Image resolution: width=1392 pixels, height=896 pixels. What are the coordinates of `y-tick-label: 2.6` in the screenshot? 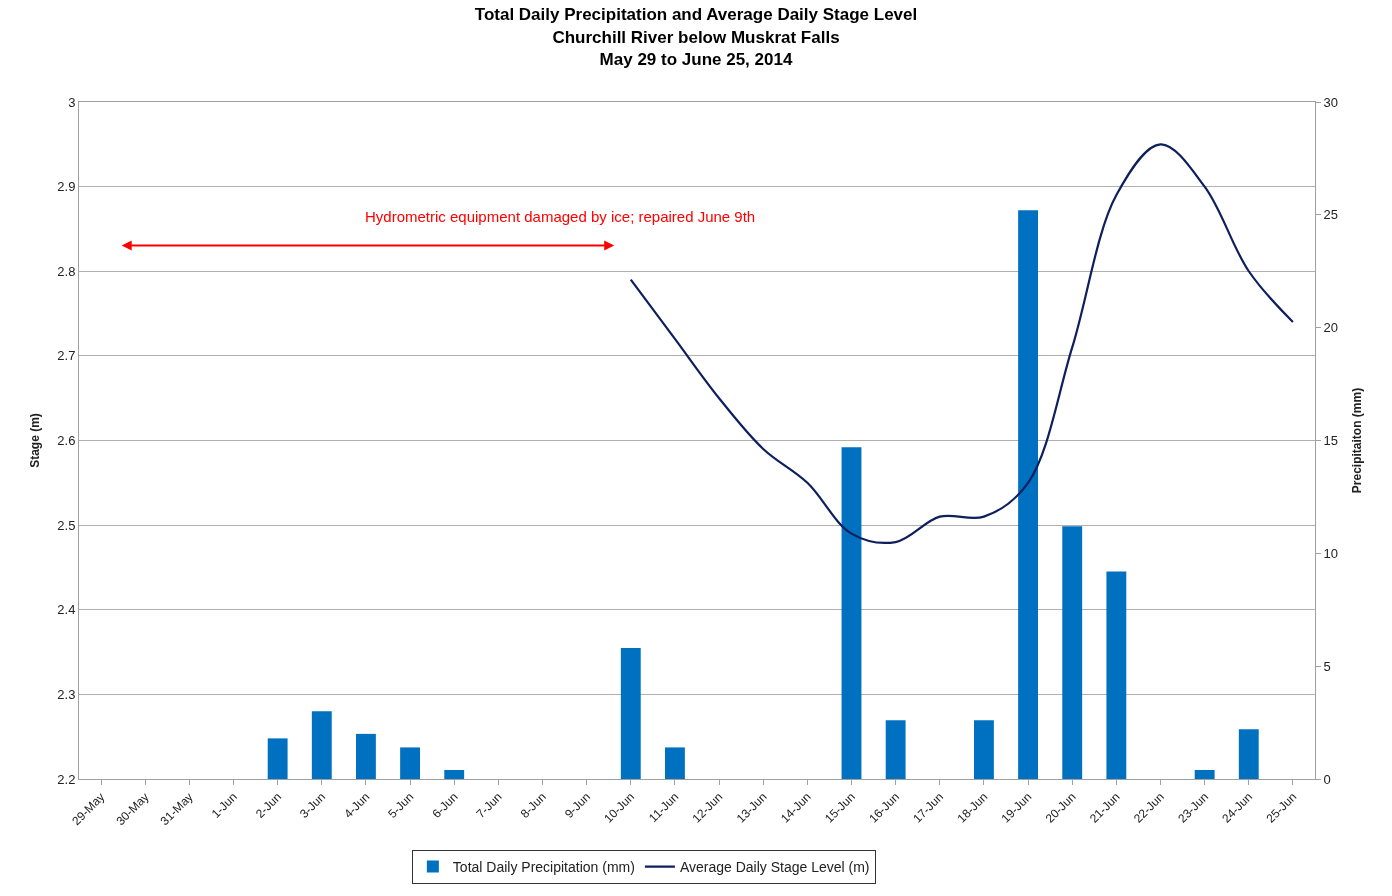 It's located at (66, 441).